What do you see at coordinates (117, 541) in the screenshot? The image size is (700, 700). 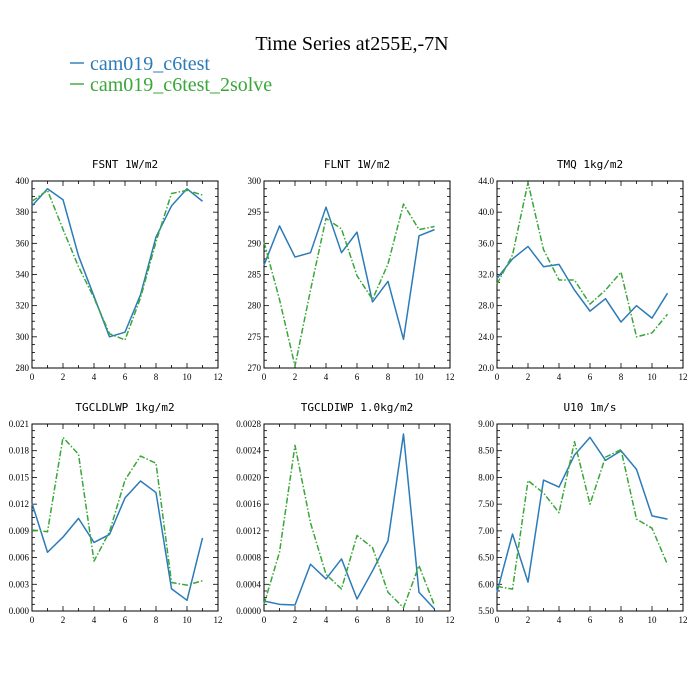 I see `series-line-1-tgcldlwp` at bounding box center [117, 541].